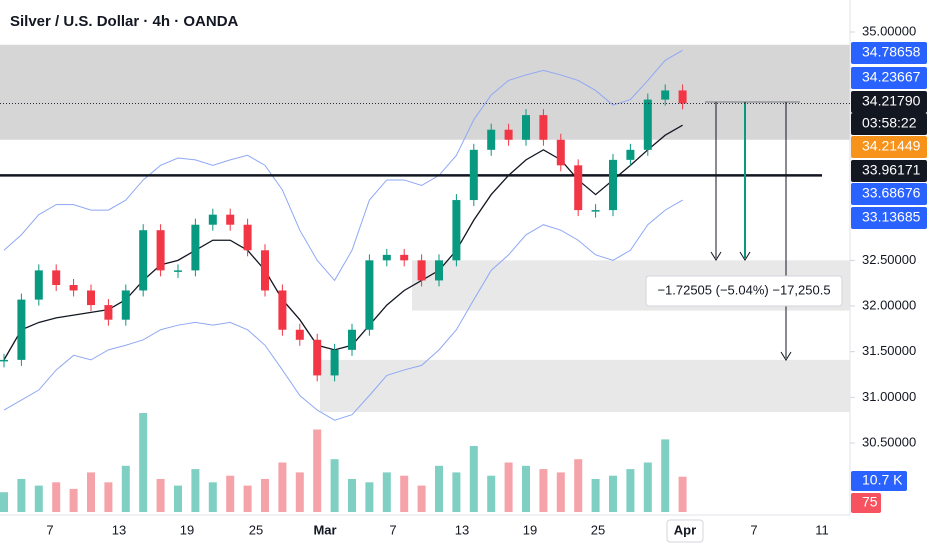 This screenshot has width=932, height=550. Describe the element at coordinates (889, 304) in the screenshot. I see `y-tick-label: 32.00000` at that location.